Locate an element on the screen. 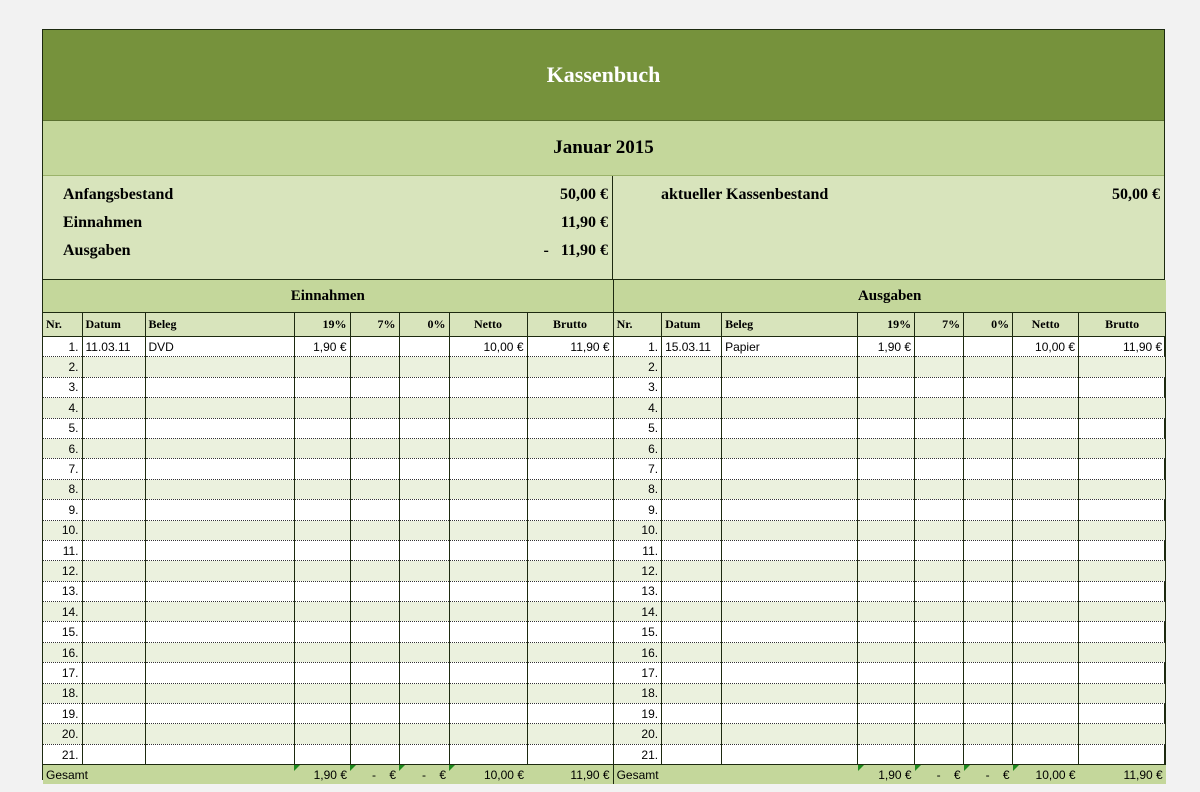  cell: 9. is located at coordinates (63, 510).